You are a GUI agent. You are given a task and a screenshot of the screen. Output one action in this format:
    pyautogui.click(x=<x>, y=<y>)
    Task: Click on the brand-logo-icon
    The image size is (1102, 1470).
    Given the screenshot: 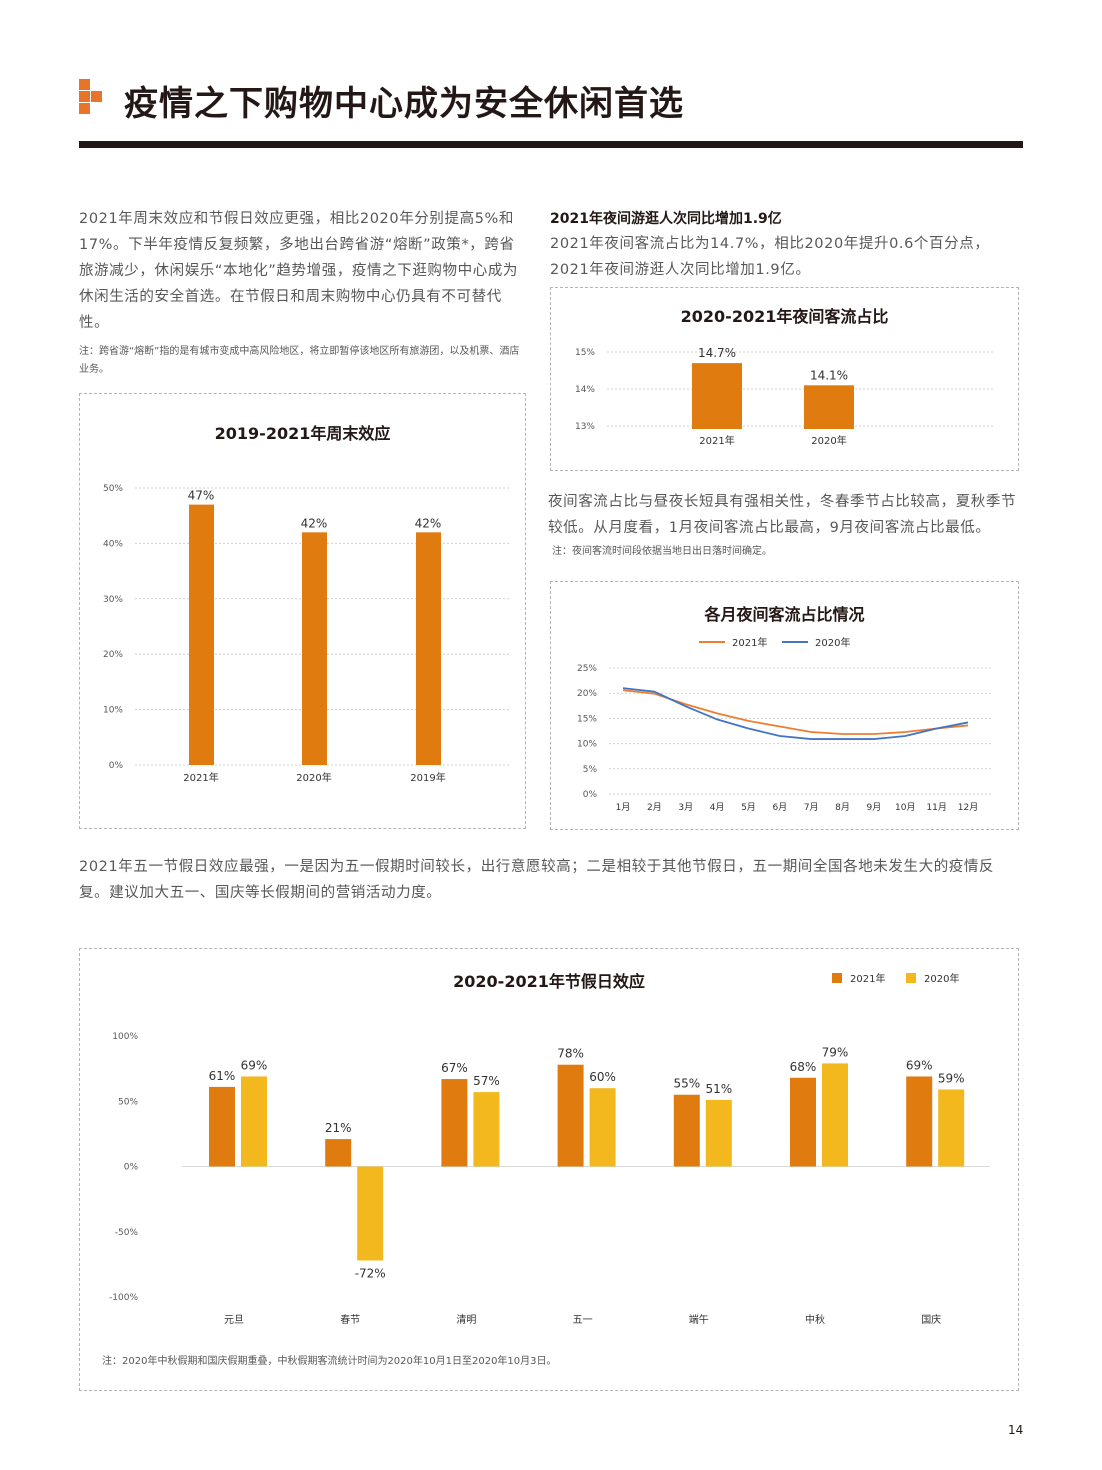 What is the action you would take?
    pyautogui.click(x=91, y=97)
    